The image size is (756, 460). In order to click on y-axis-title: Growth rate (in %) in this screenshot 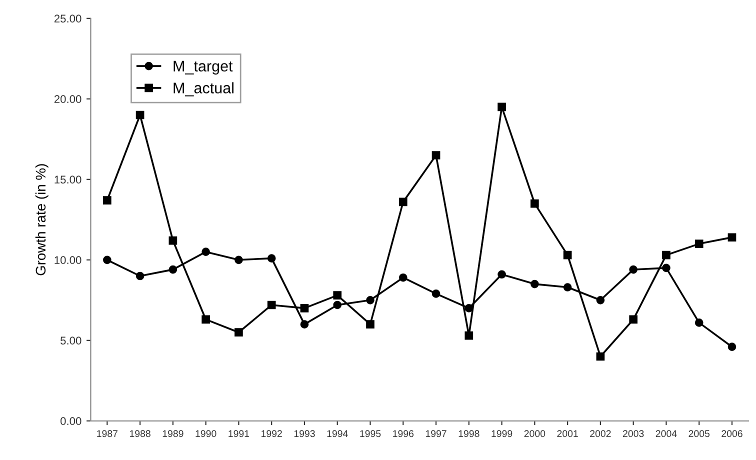, I will do `click(41, 220)`.